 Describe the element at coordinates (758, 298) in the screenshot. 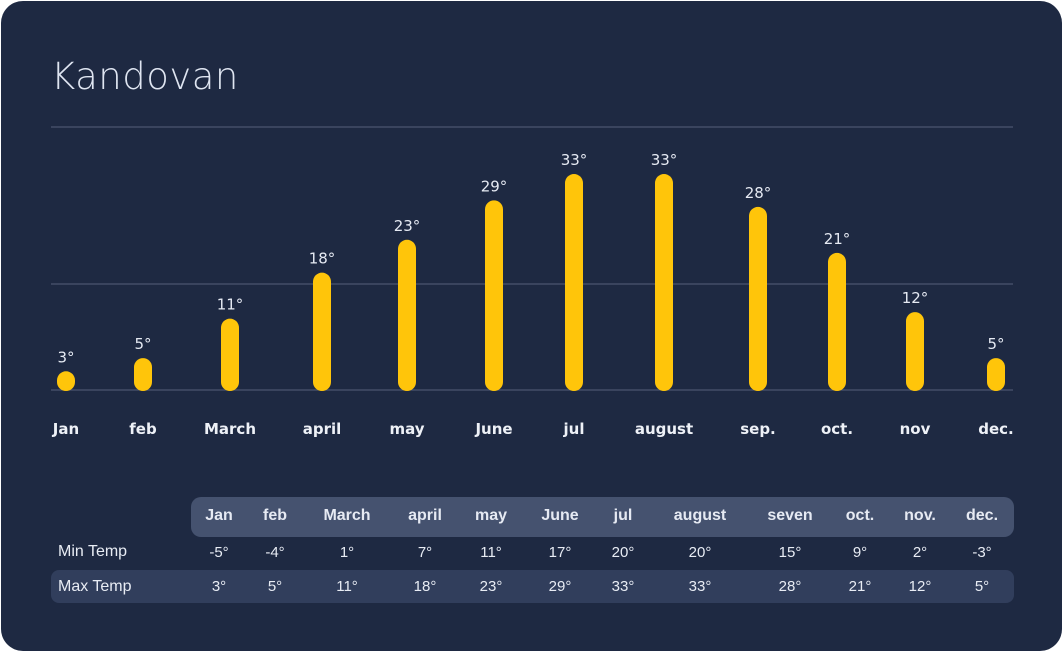

I see `bar-sep` at that location.